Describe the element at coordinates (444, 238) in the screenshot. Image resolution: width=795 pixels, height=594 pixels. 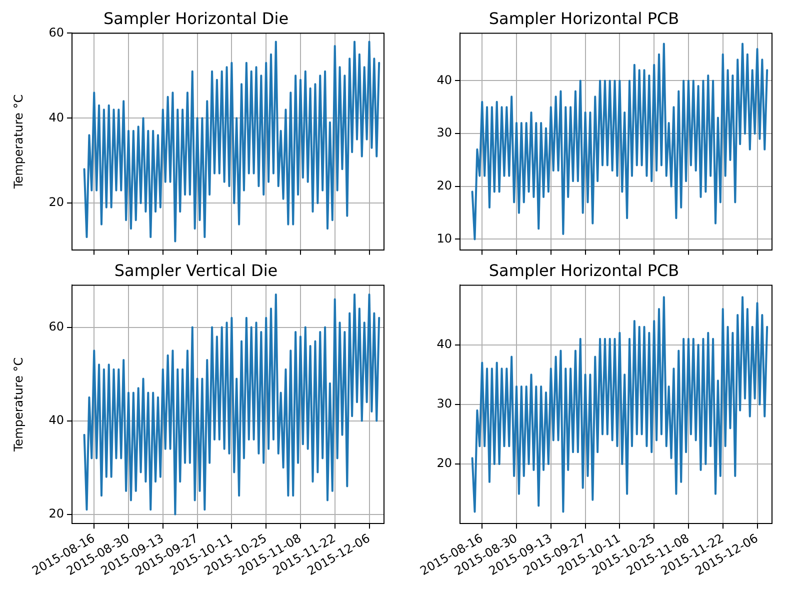
I see `y-tick-label: 10` at that location.